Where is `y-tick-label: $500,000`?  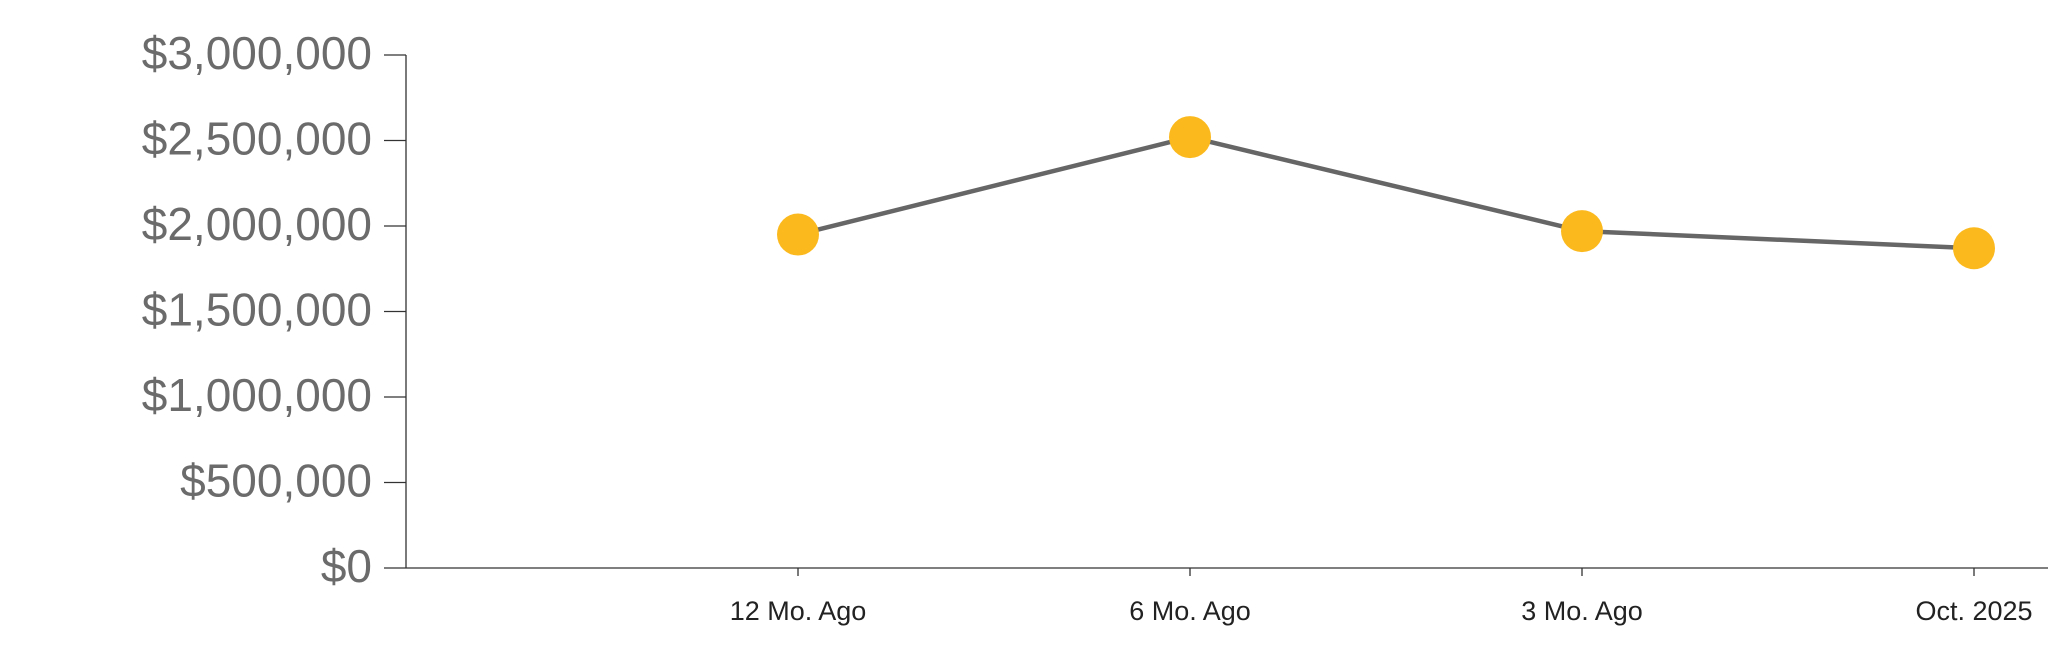 y-tick-label: $500,000 is located at coordinates (276, 481).